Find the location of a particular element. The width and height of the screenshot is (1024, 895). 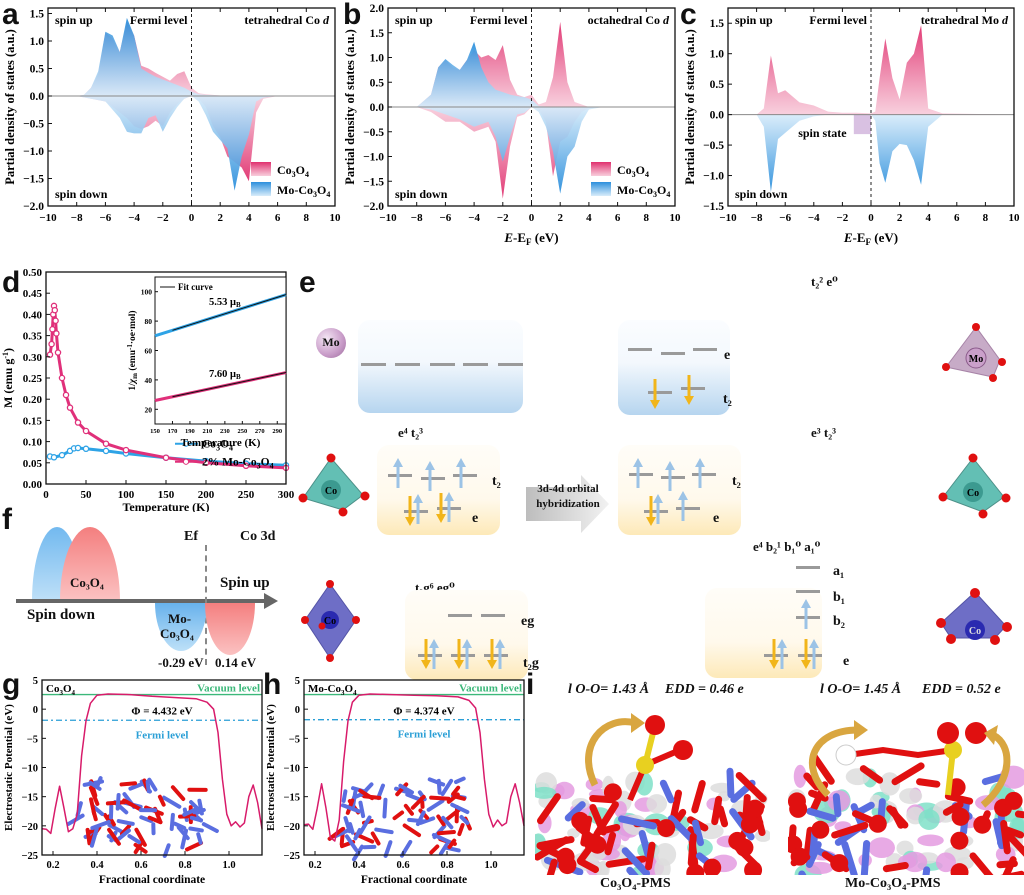

x-tick-label: 150 is located at coordinates (166, 495).